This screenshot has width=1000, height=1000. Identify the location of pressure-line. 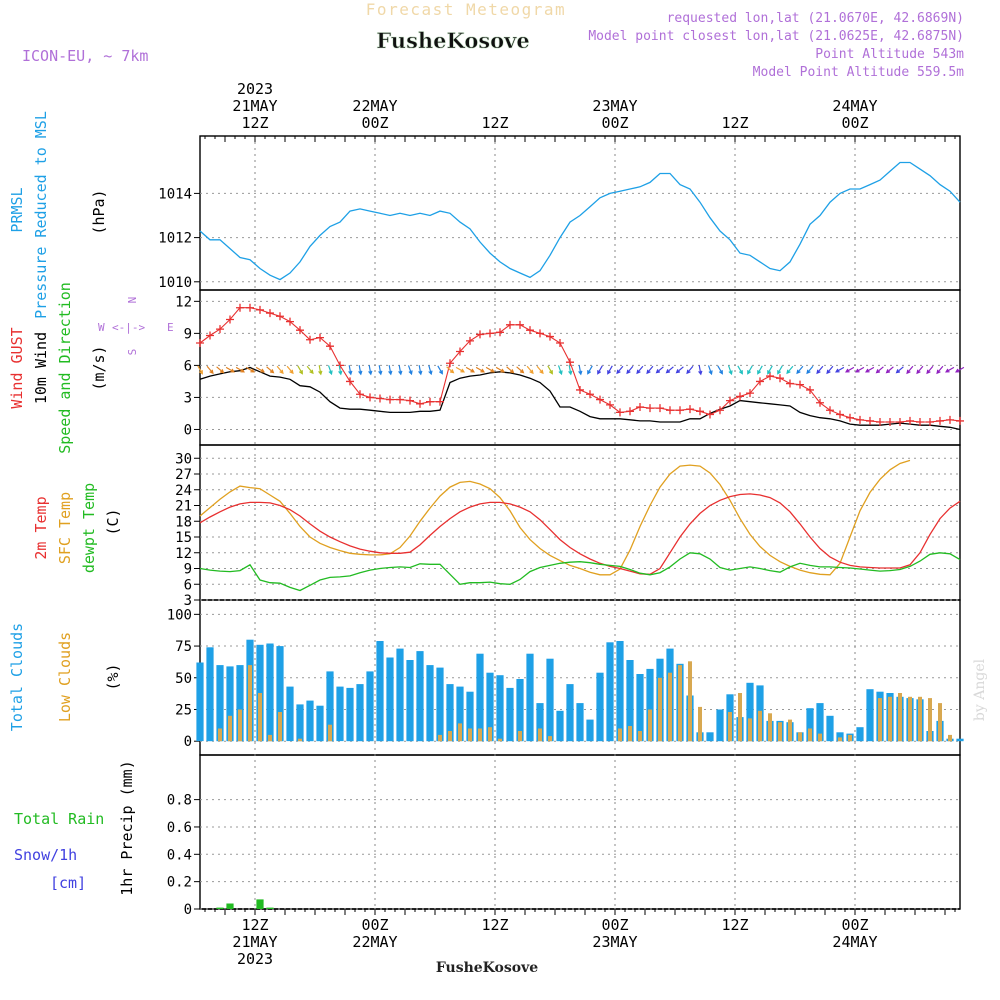
(580, 221).